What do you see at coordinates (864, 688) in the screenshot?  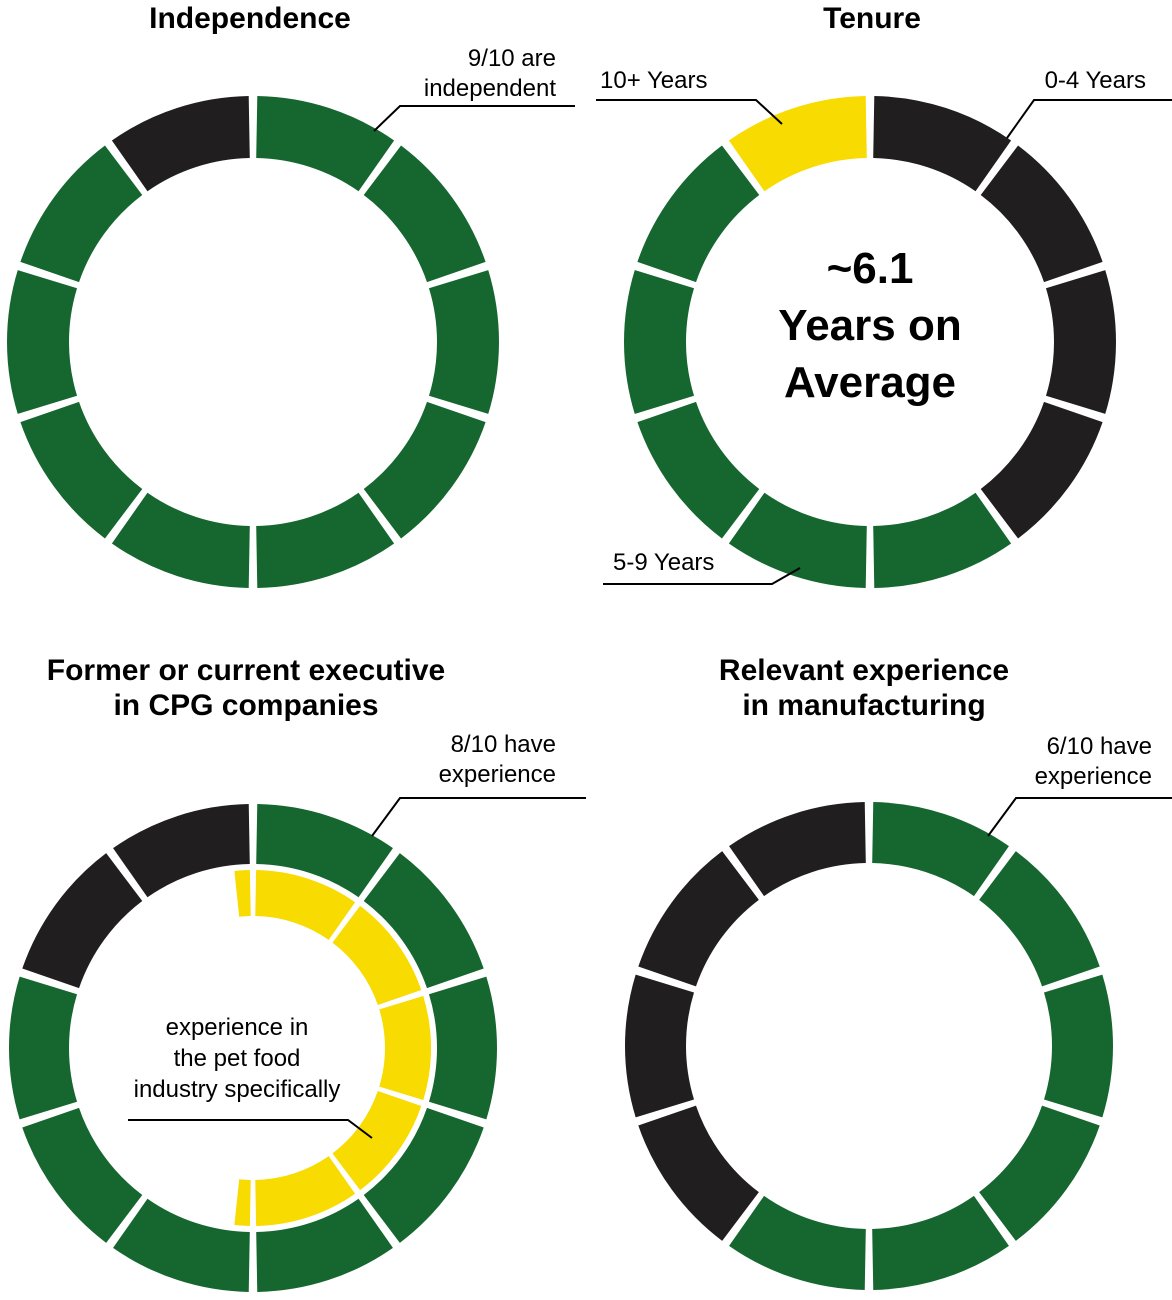 I see `chart-title-manufacturing-experience: Relevant experience in manufacturing` at bounding box center [864, 688].